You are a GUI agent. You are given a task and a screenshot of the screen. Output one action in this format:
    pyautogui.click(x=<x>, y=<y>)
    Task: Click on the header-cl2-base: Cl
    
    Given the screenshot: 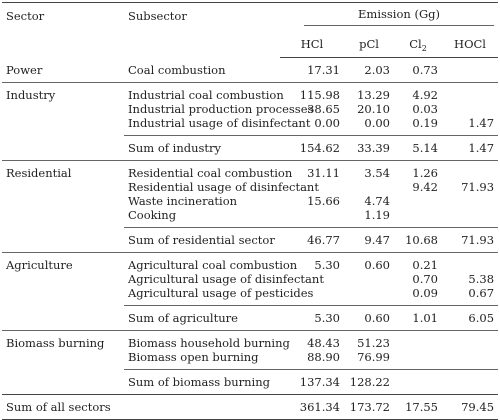 What is the action you would take?
    pyautogui.click(x=415, y=44)
    